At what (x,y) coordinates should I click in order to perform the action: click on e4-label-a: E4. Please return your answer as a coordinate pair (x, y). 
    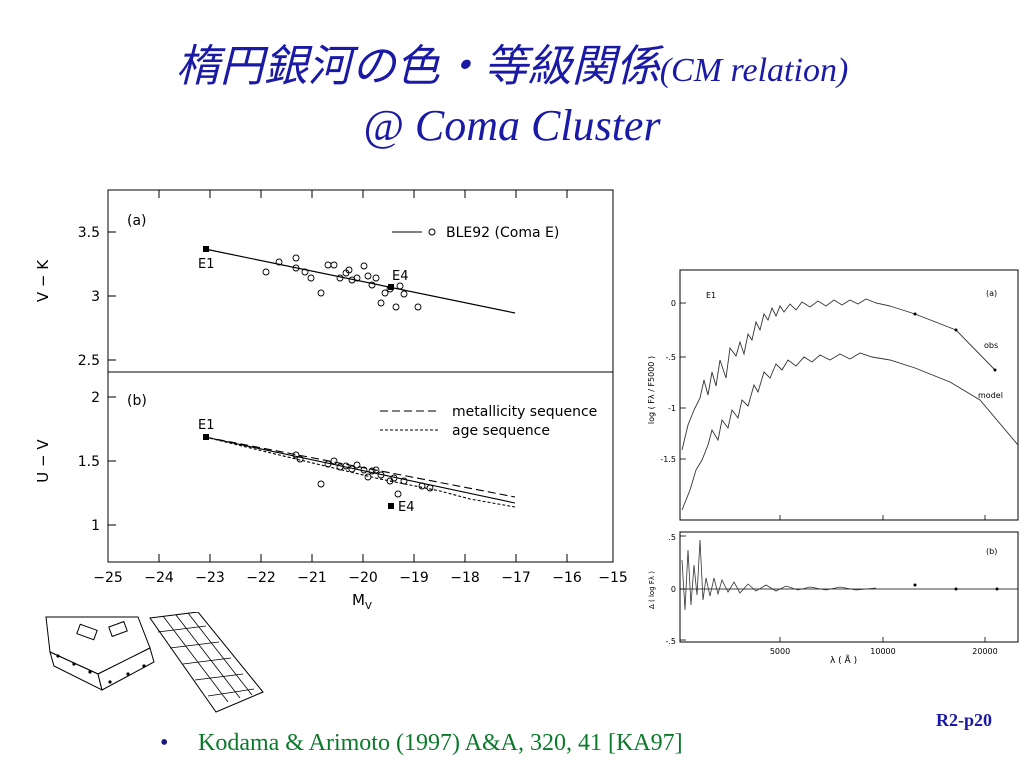
    Looking at the image, I should click on (400, 276).